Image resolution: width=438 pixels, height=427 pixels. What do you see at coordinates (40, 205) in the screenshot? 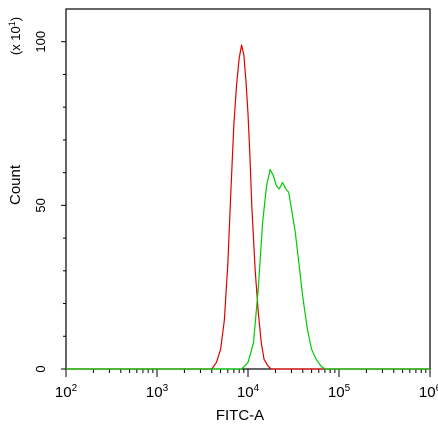
I see `y-tick-label: 50` at bounding box center [40, 205].